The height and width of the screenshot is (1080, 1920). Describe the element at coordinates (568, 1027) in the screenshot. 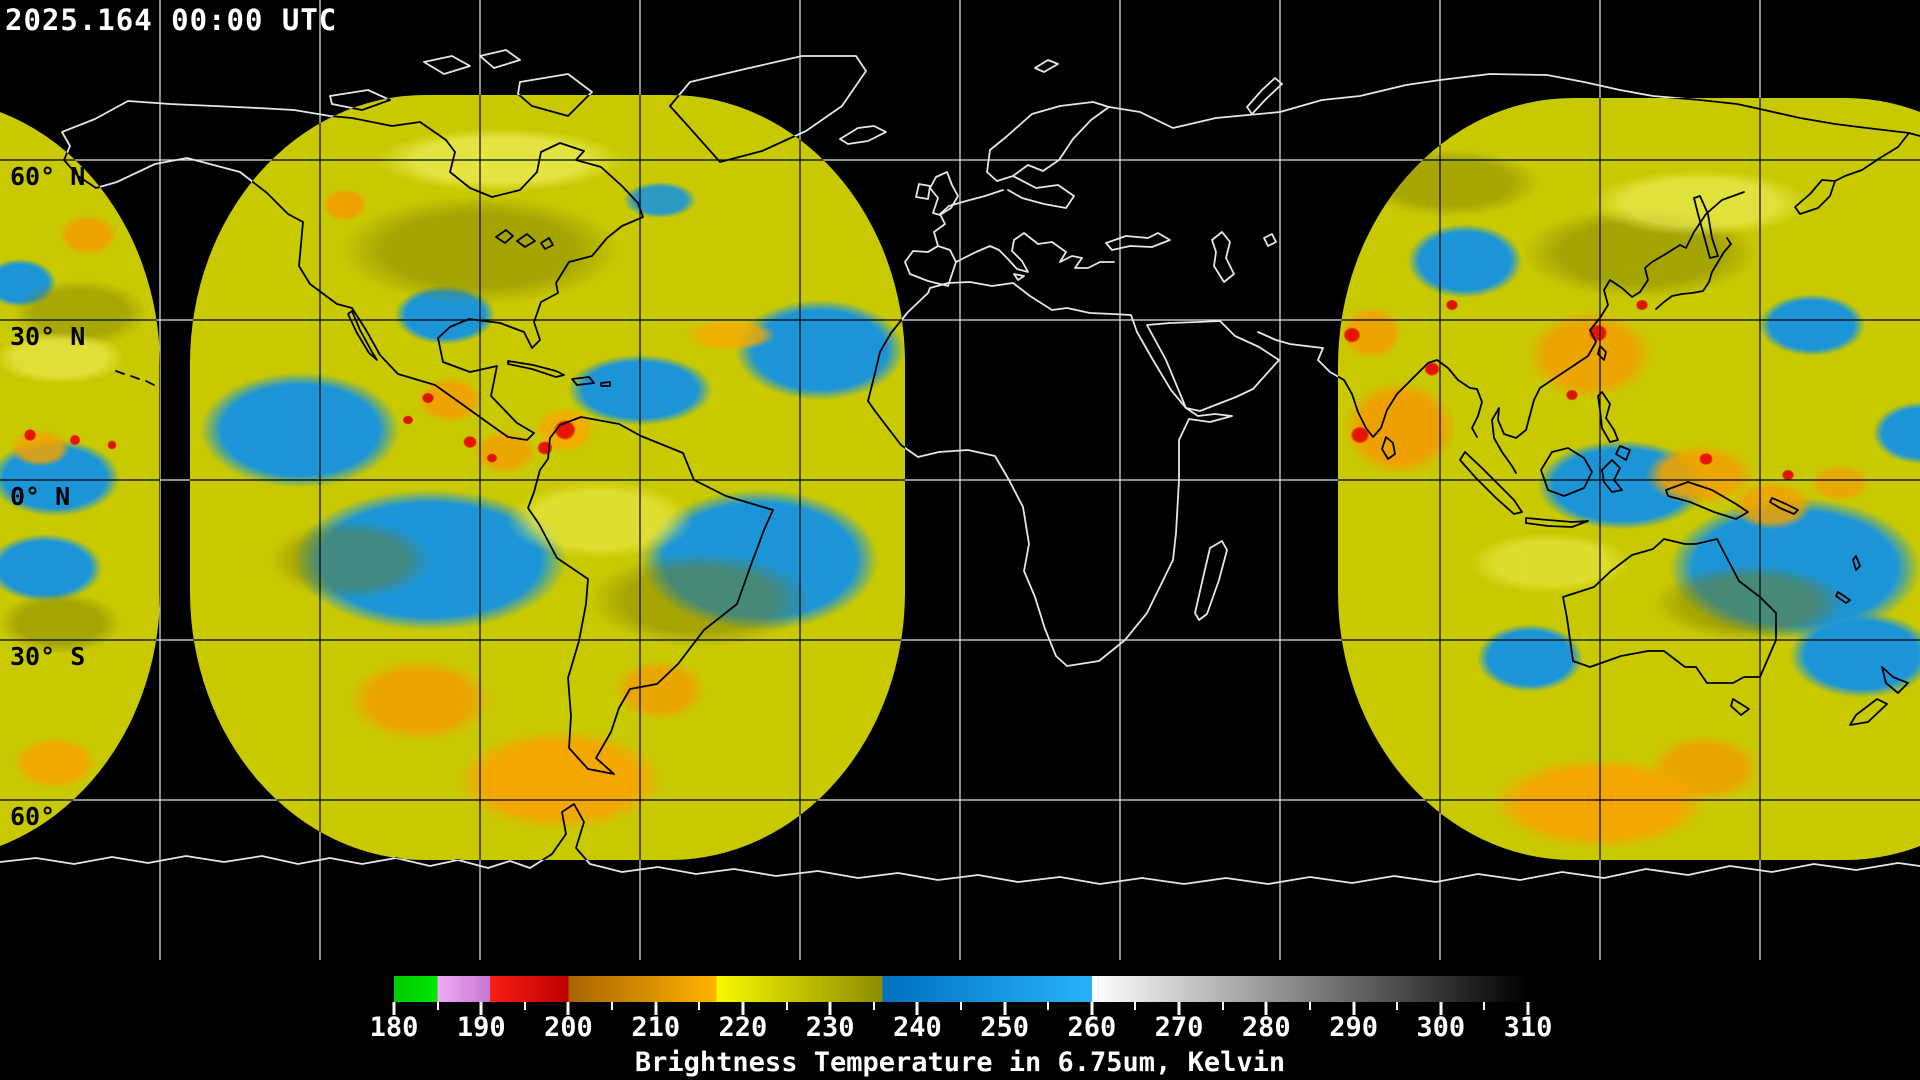

I see `colorbar-tick-label: 200` at that location.